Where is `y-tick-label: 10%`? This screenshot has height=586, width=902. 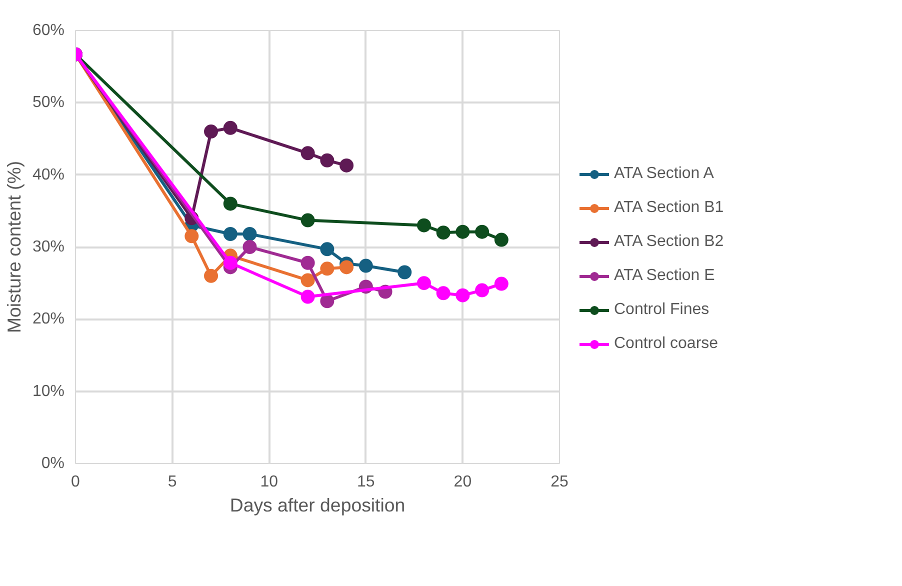 y-tick-label: 10% is located at coordinates (48, 391).